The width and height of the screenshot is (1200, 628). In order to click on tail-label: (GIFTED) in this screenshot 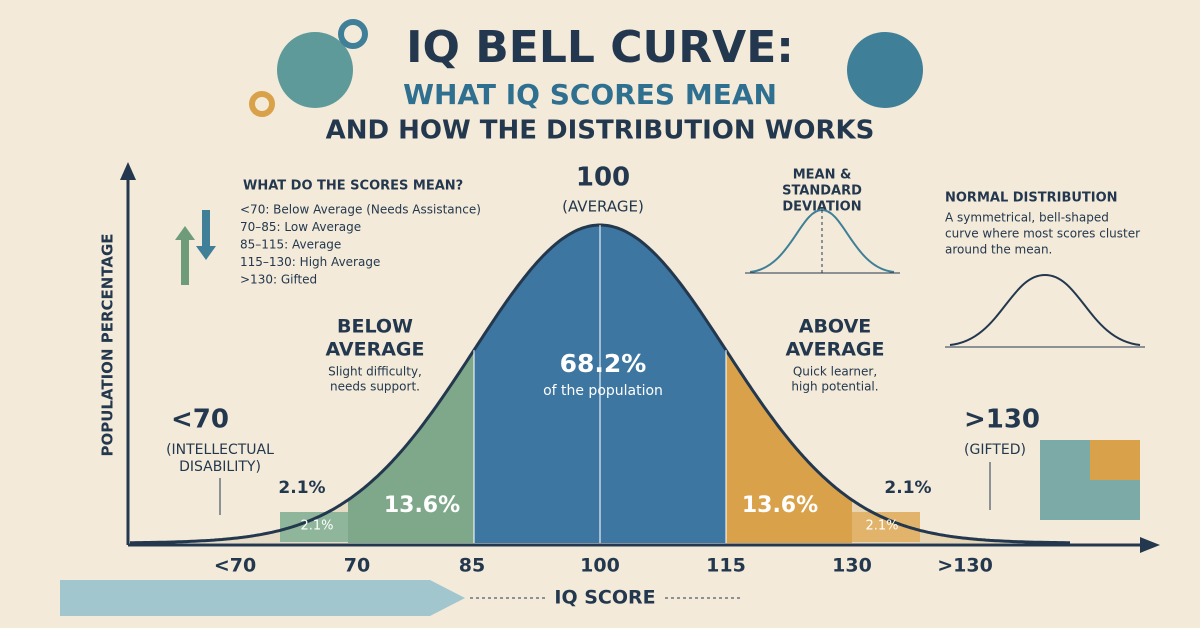, I will do `click(995, 450)`.